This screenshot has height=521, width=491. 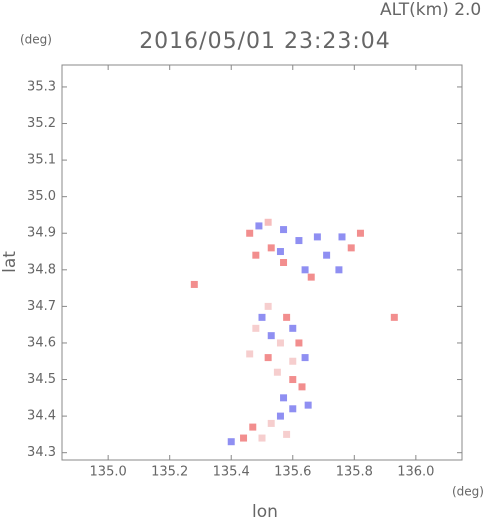 What do you see at coordinates (41, 416) in the screenshot?
I see `y-tick-label: 34.4` at bounding box center [41, 416].